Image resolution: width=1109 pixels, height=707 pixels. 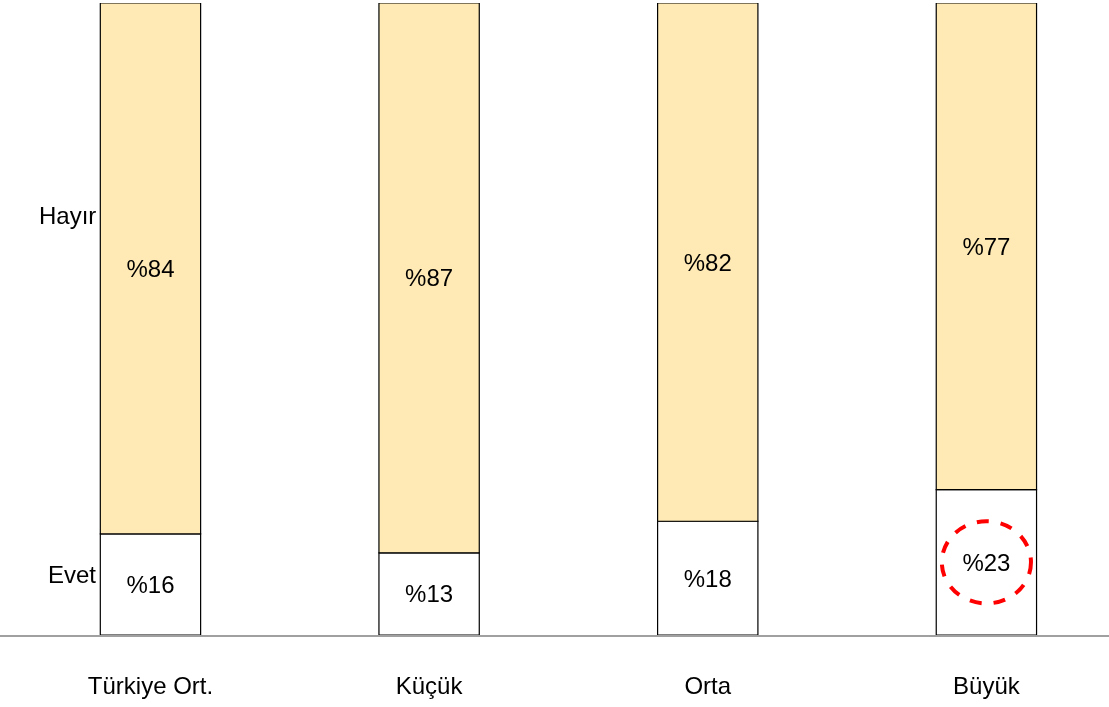 I want to click on x-tick-label: Küçük, so click(x=429, y=685).